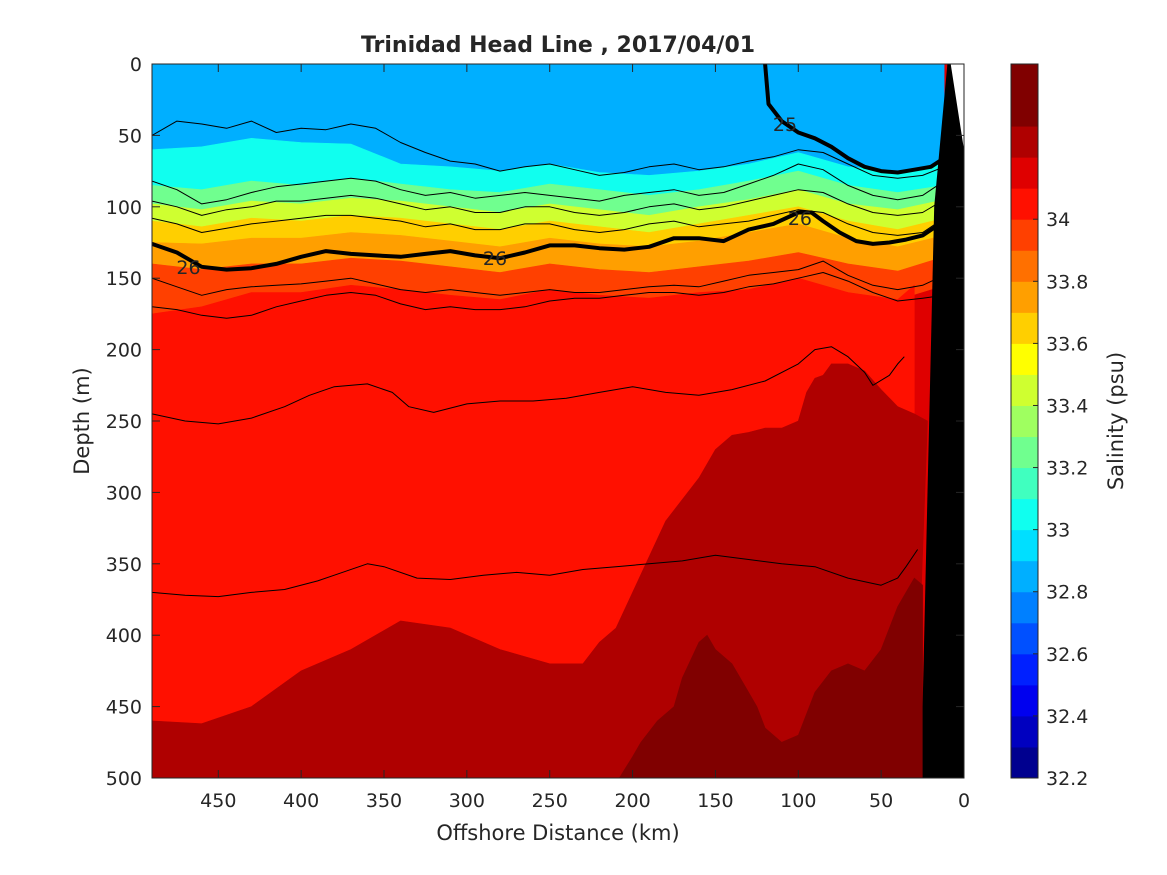 The width and height of the screenshot is (1167, 875). What do you see at coordinates (188, 268) in the screenshot?
I see `contour-label-1: 26` at bounding box center [188, 268].